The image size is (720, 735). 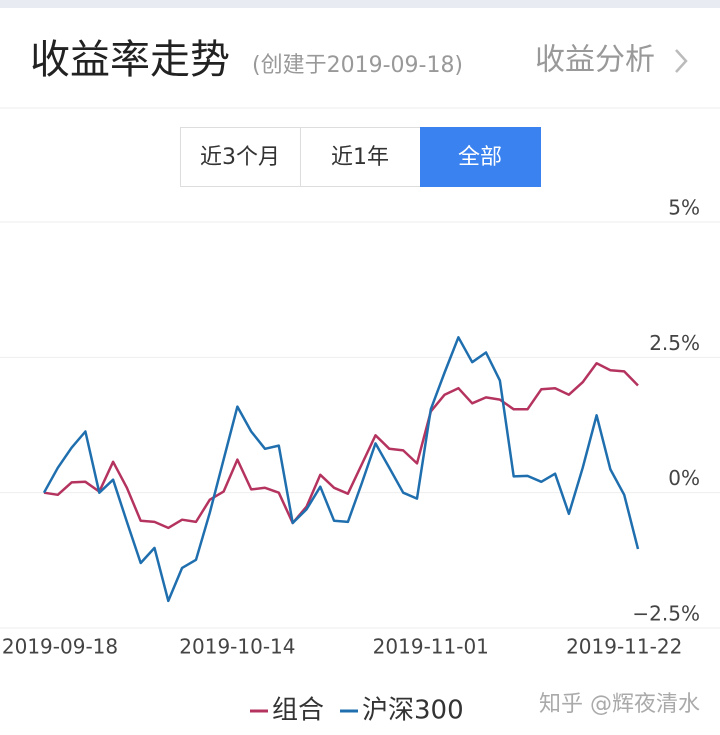 What do you see at coordinates (666, 614) in the screenshot?
I see `y-tick-label: −2.5%` at bounding box center [666, 614].